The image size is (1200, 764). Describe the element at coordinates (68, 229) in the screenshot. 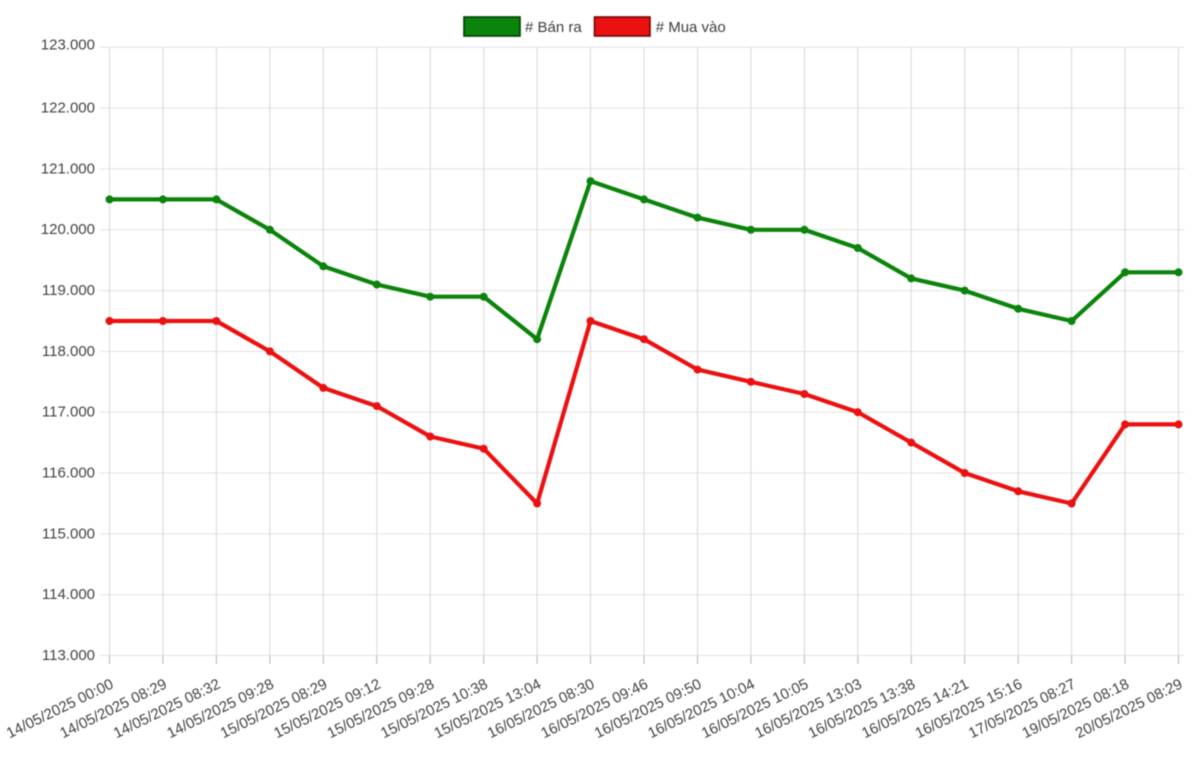

I see `svg-text: 120.000` at that location.